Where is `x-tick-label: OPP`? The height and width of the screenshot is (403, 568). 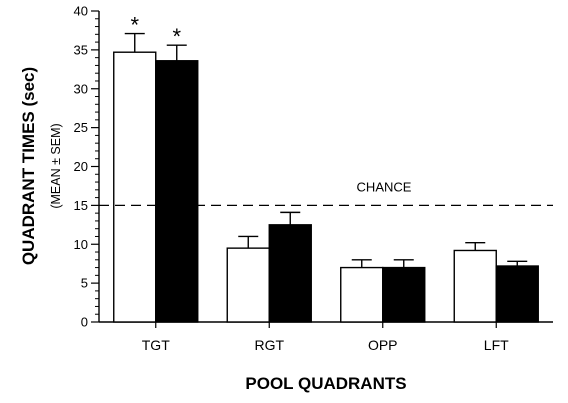
x-tick-label: OPP is located at coordinates (383, 345).